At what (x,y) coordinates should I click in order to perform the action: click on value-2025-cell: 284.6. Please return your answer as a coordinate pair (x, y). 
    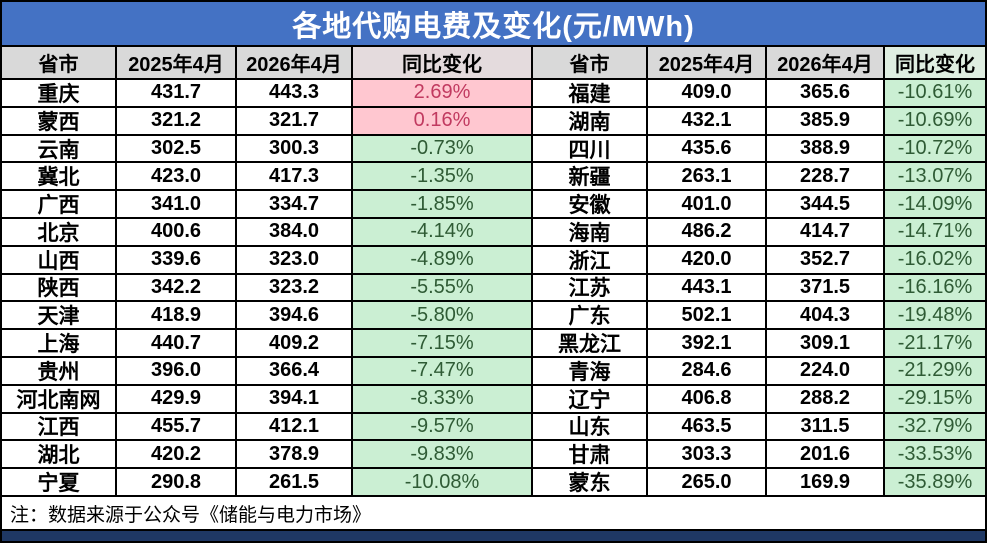
    Looking at the image, I should click on (707, 371).